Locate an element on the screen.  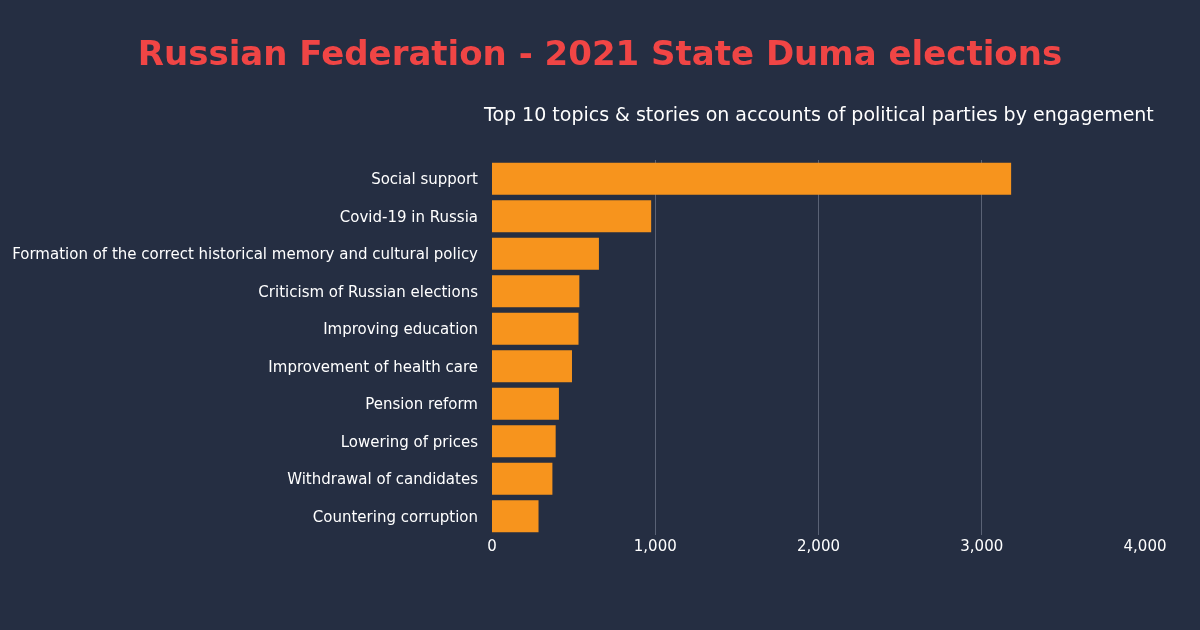
y-tick-label: Social support is located at coordinates (425, 179).